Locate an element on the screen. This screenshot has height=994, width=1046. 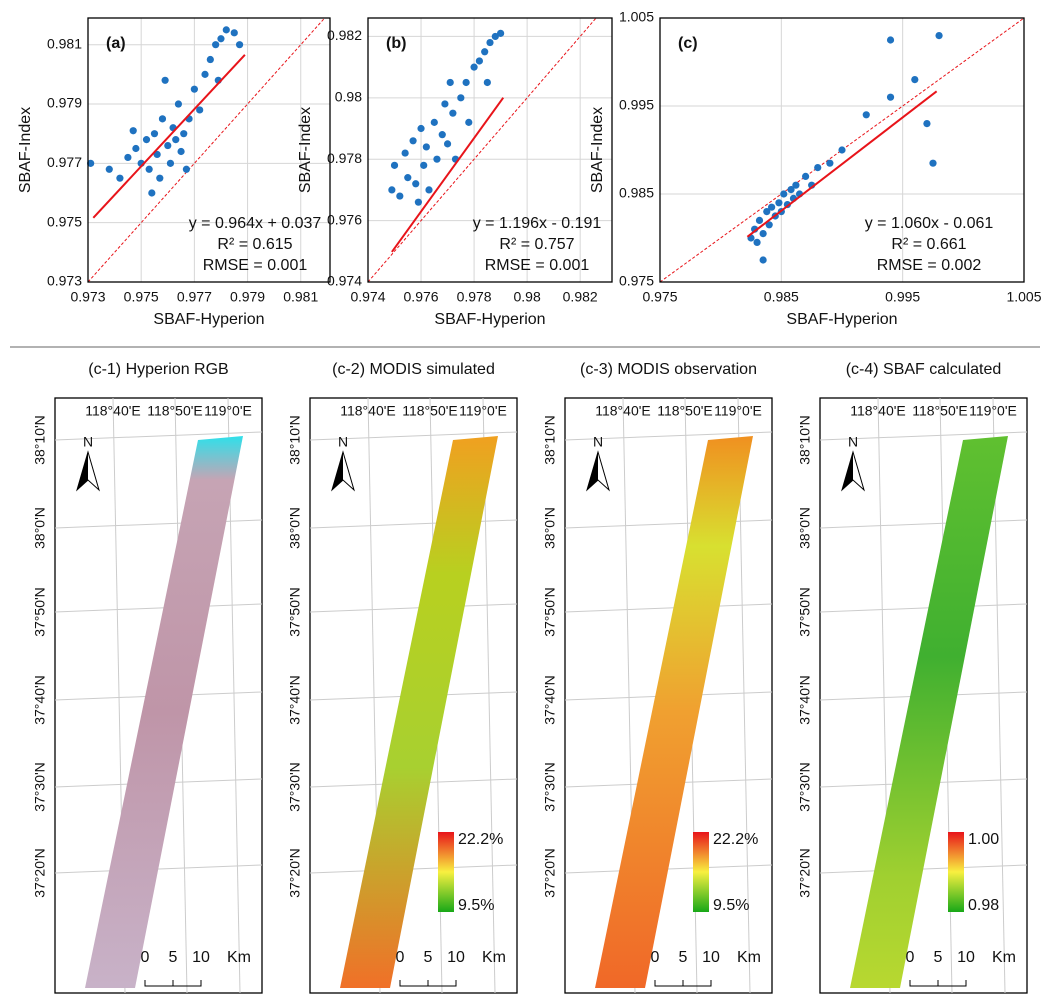
map-title: (c-4) SBAF calculated is located at coordinates (924, 369).